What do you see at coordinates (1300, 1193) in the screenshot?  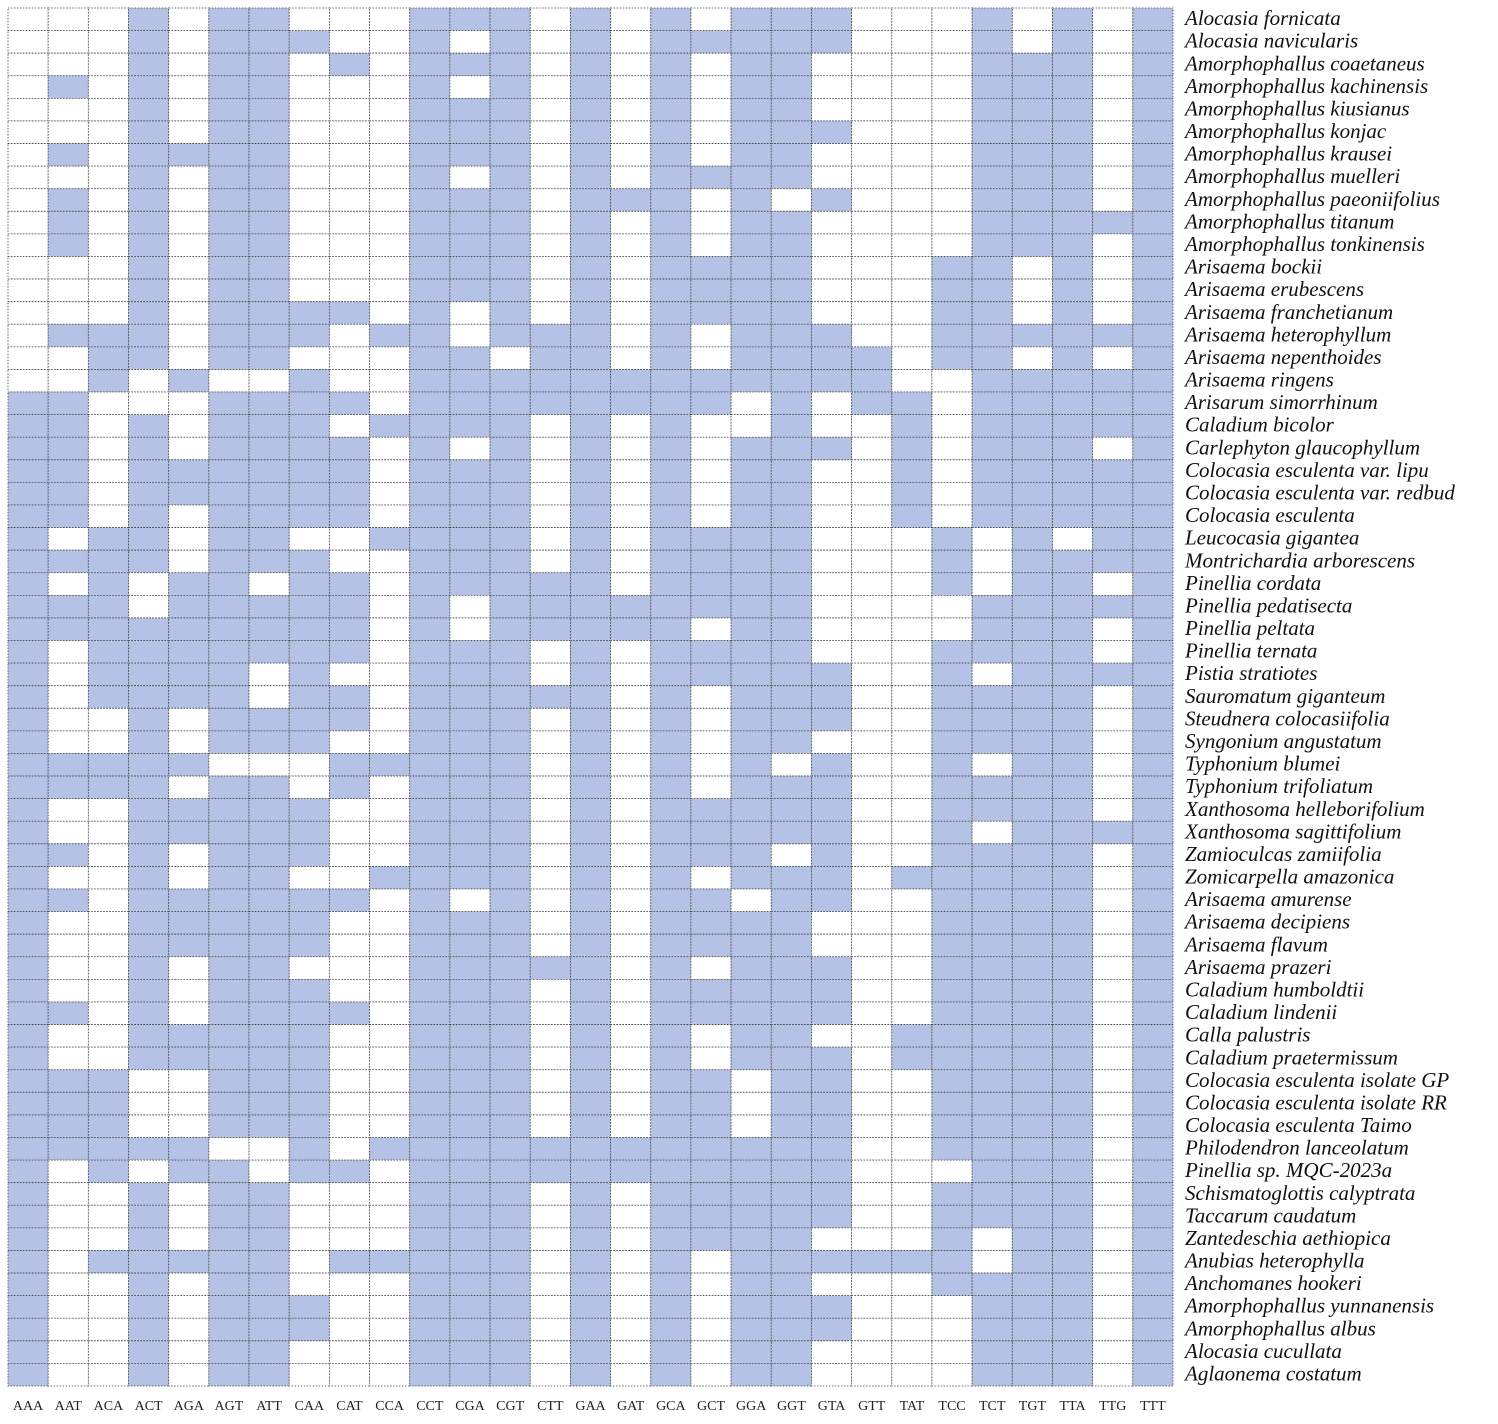 I see `species-label: Schismatoglottis calyptrata` at bounding box center [1300, 1193].